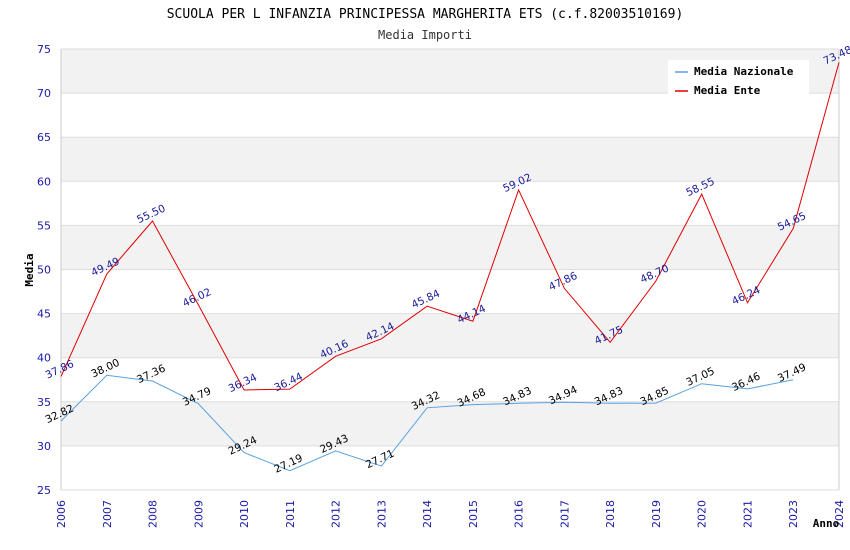 This screenshot has height=550, width=850. I want to click on x-tick-label: 2020, so click(702, 514).